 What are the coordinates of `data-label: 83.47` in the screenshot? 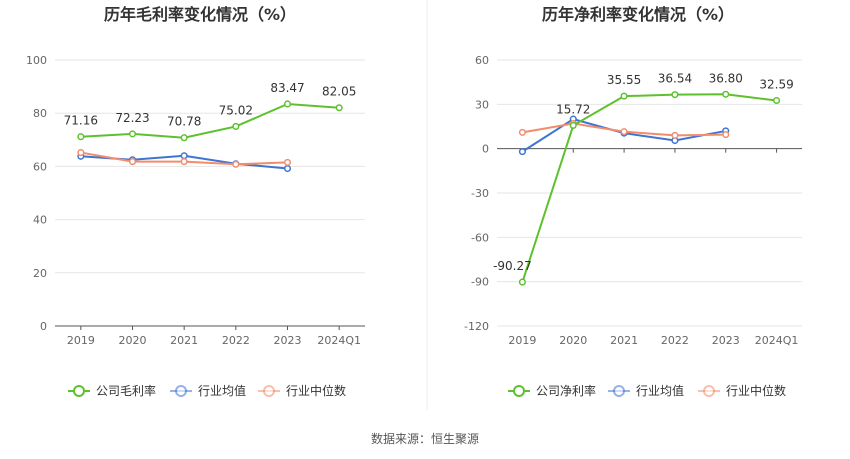 It's located at (287, 88).